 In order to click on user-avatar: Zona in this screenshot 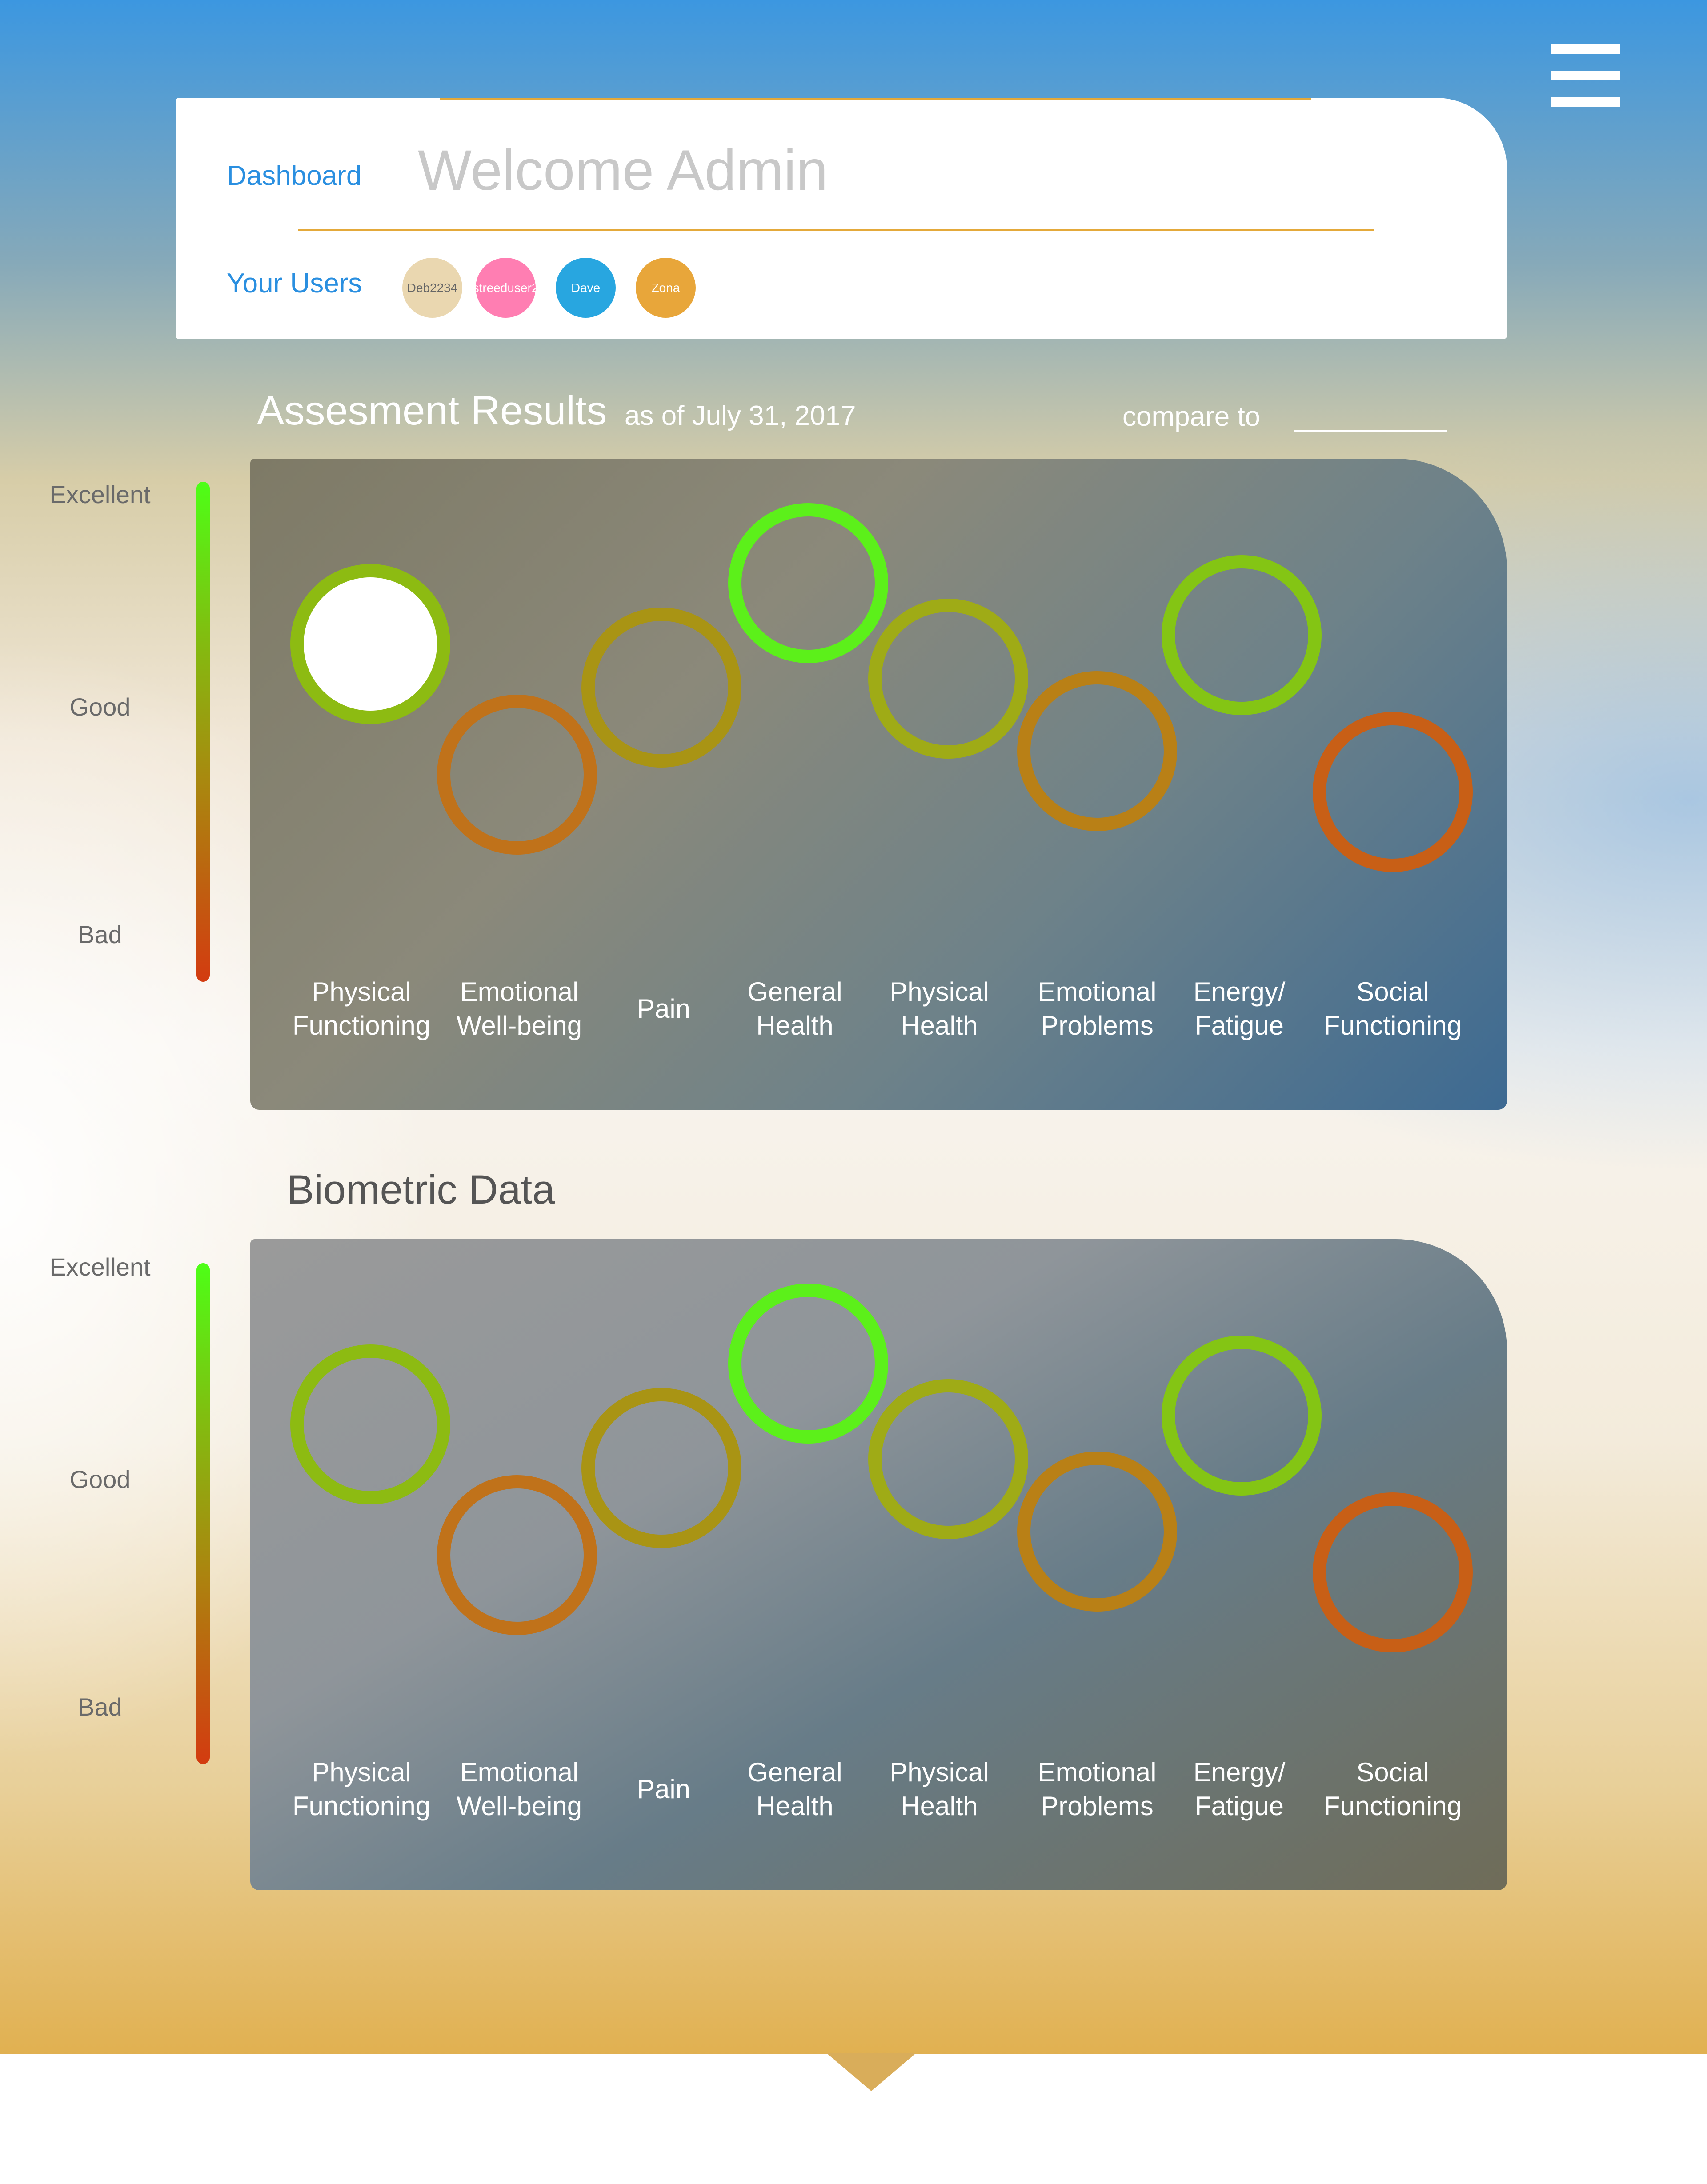, I will do `click(666, 288)`.